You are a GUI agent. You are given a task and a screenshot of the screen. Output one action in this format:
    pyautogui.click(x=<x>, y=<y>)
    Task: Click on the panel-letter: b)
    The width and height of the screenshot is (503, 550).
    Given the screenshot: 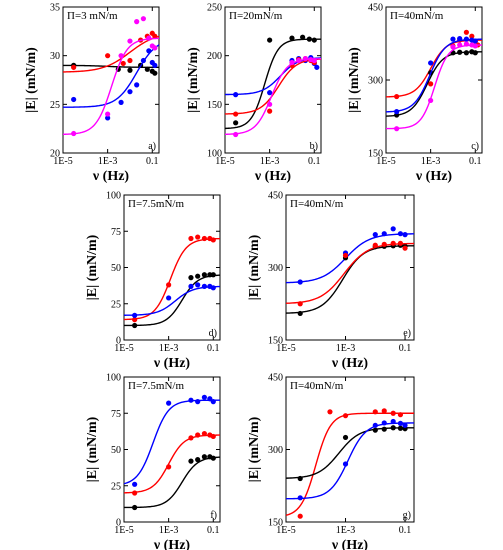 What is the action you would take?
    pyautogui.click(x=314, y=146)
    